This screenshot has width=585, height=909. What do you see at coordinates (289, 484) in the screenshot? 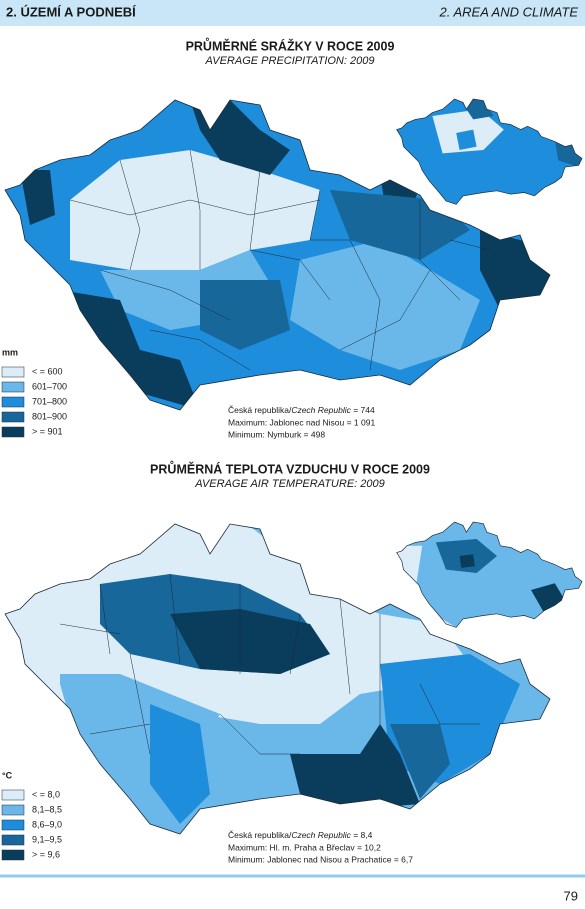
I see `map-subtitle: AVERAGE AIR TEMPERATURE: 2009` at bounding box center [289, 484].